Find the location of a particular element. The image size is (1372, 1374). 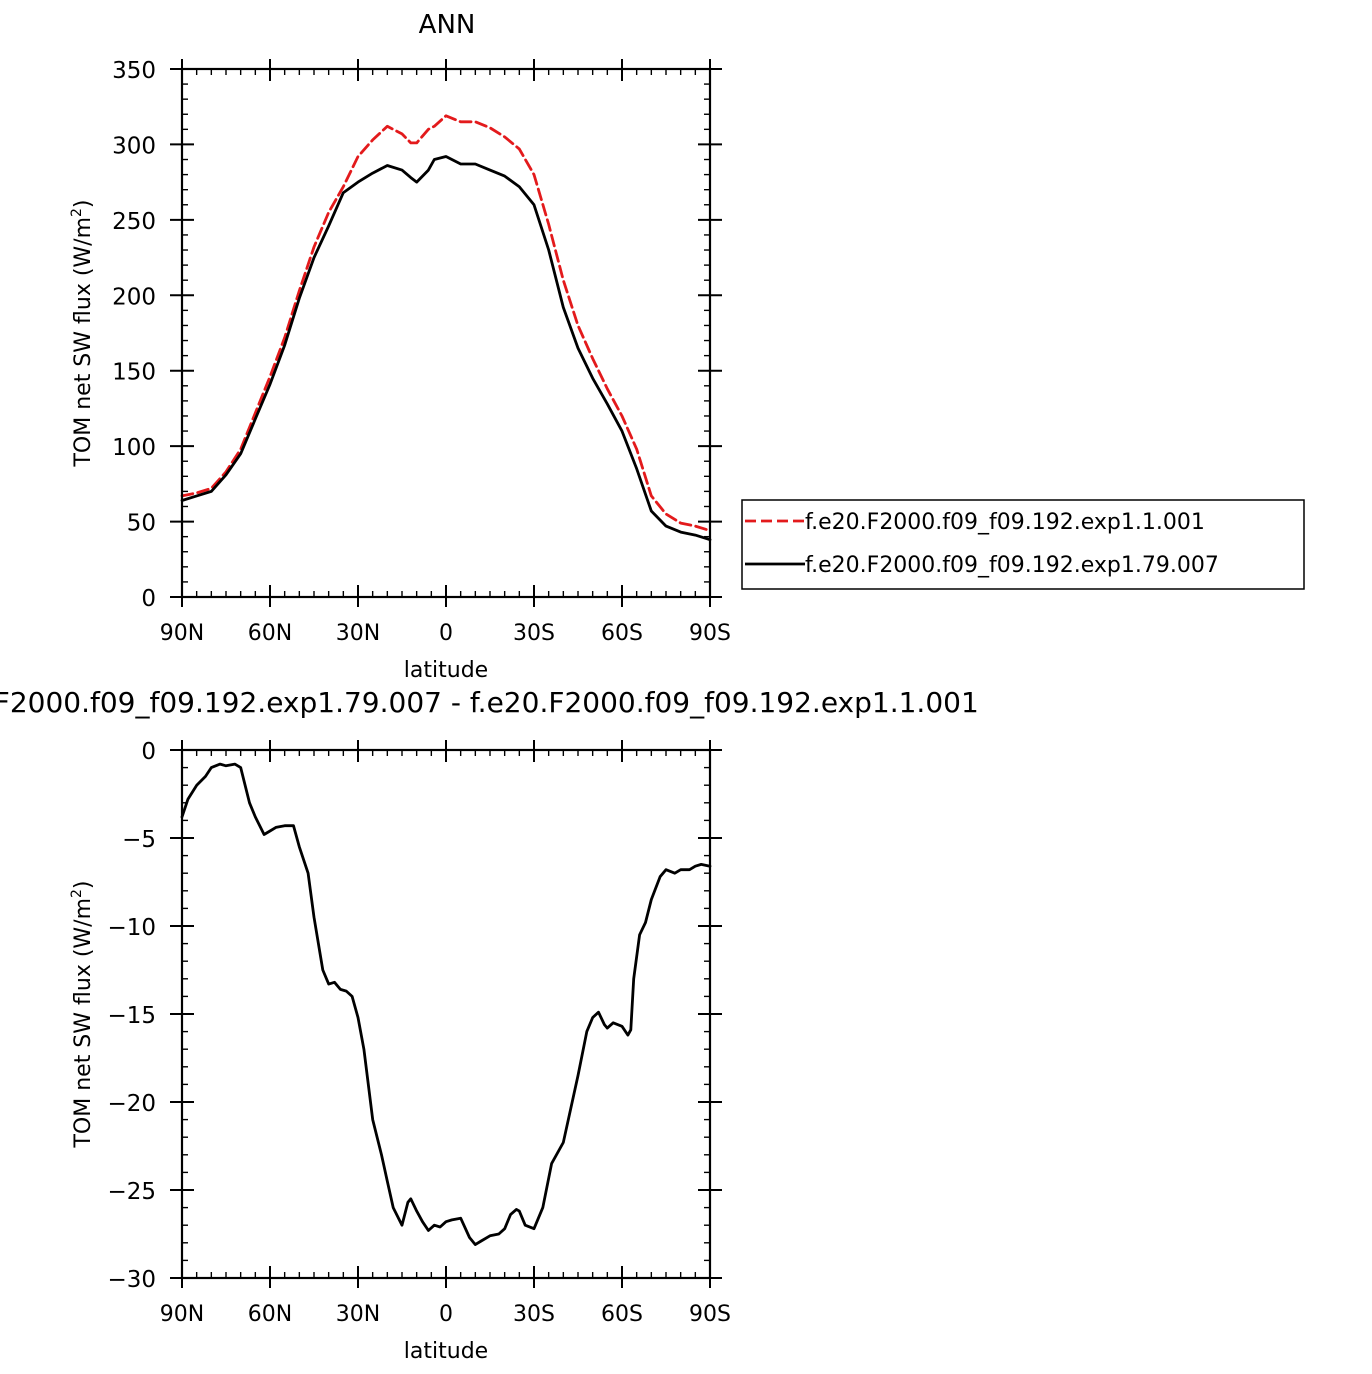

chart-bottom-ylabel-text: TOM net SW flux (W/m is located at coordinates (83, 1023).